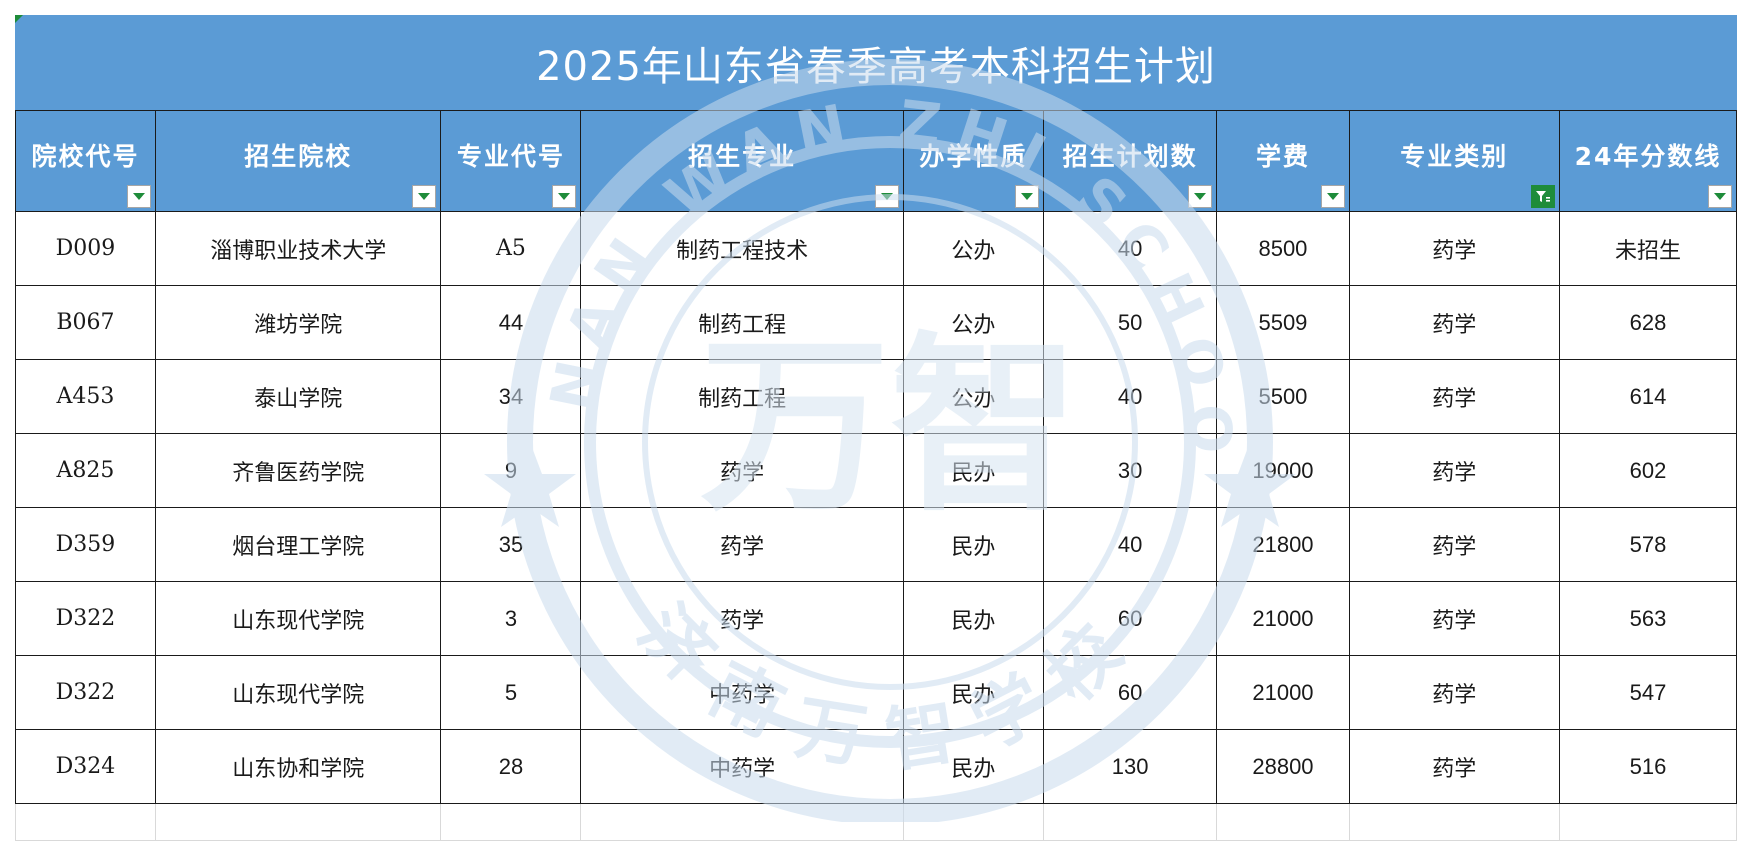 The height and width of the screenshot is (858, 1752). What do you see at coordinates (1130, 766) in the screenshot?
I see `cell-plan-count: 130` at bounding box center [1130, 766].